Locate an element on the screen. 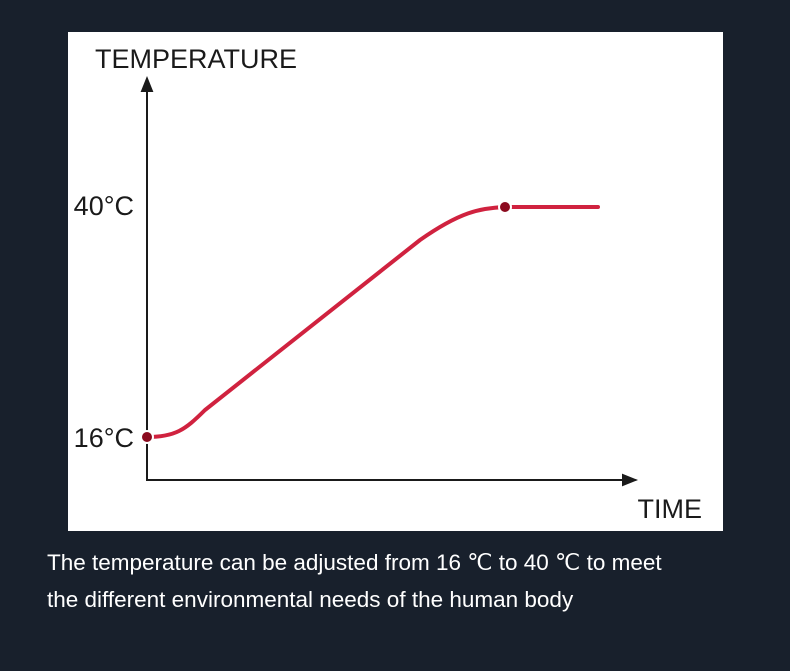  start-point is located at coordinates (147, 437).